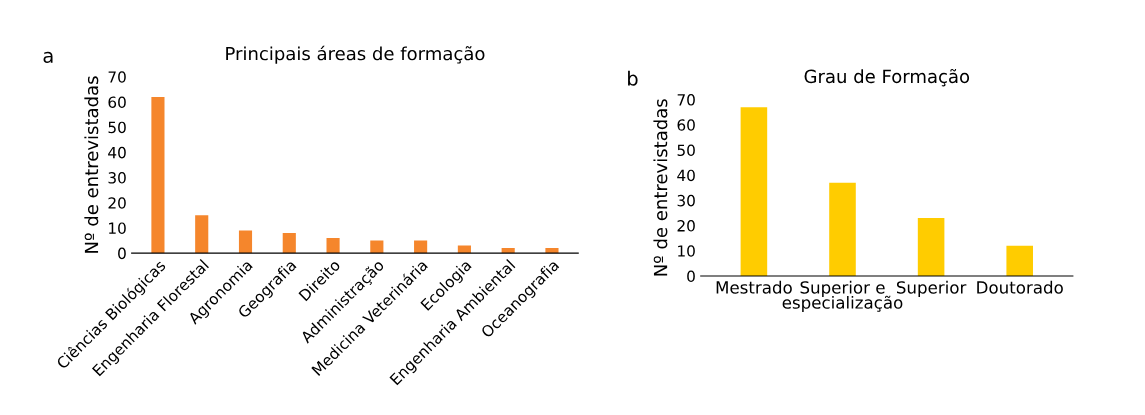 The image size is (1145, 415). Describe the element at coordinates (931, 288) in the screenshot. I see `x-tick-label: Superior` at that location.